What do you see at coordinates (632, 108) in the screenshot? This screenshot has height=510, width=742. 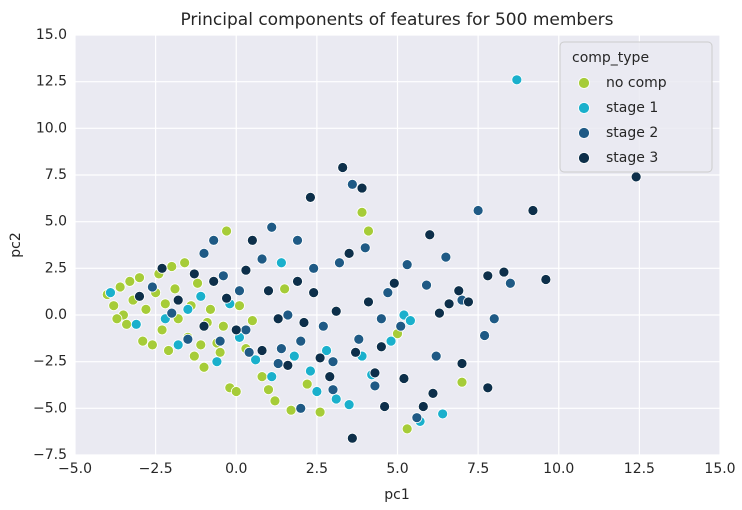 I see `legend-label: stage 1` at bounding box center [632, 108].